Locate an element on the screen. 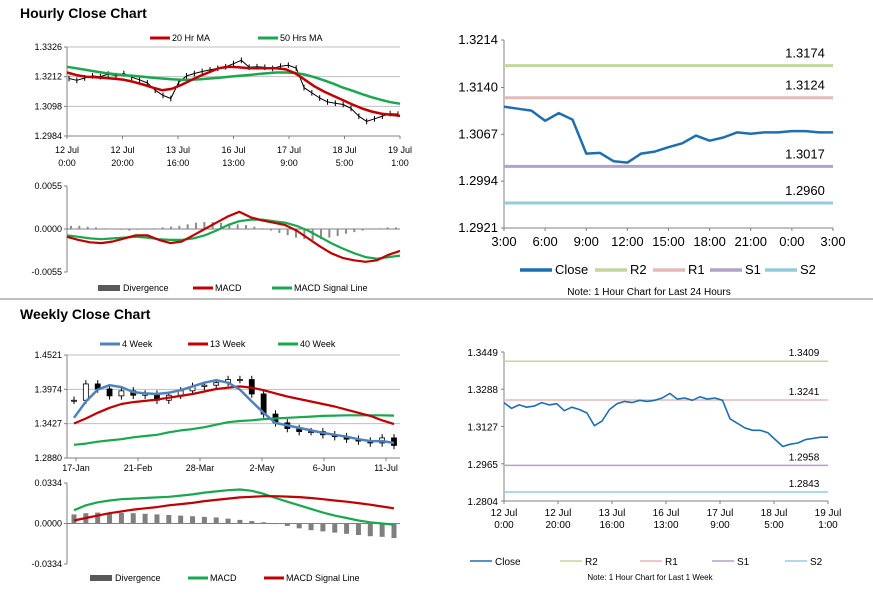 This screenshot has width=873, height=601. weekly-1w-y-tick-label: 1.2804 is located at coordinates (482, 502).